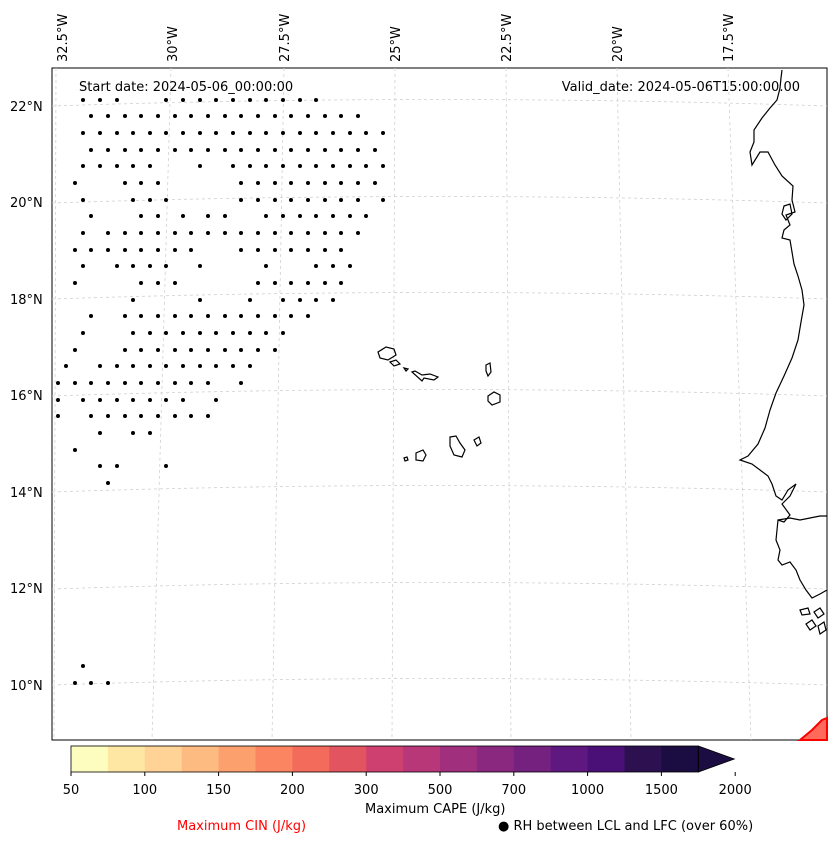 This screenshot has width=837, height=845. Describe the element at coordinates (407, 785) in the screenshot. I see `cape-colorbar-ticks: 50 100 150 200 300 500 700 1000 1500 2000` at that location.